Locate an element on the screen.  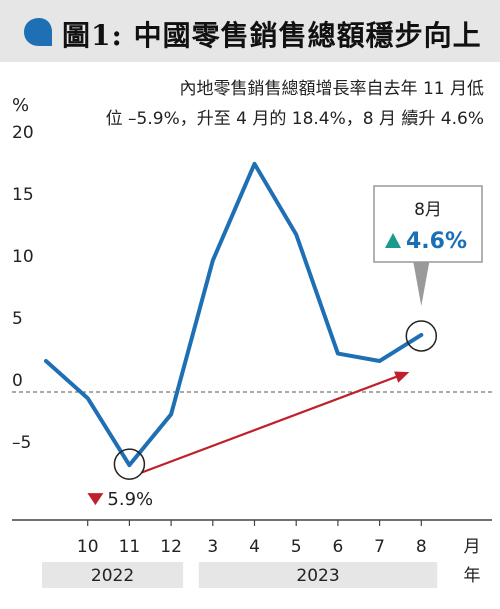
callout-box is located at coordinates (428, 224).